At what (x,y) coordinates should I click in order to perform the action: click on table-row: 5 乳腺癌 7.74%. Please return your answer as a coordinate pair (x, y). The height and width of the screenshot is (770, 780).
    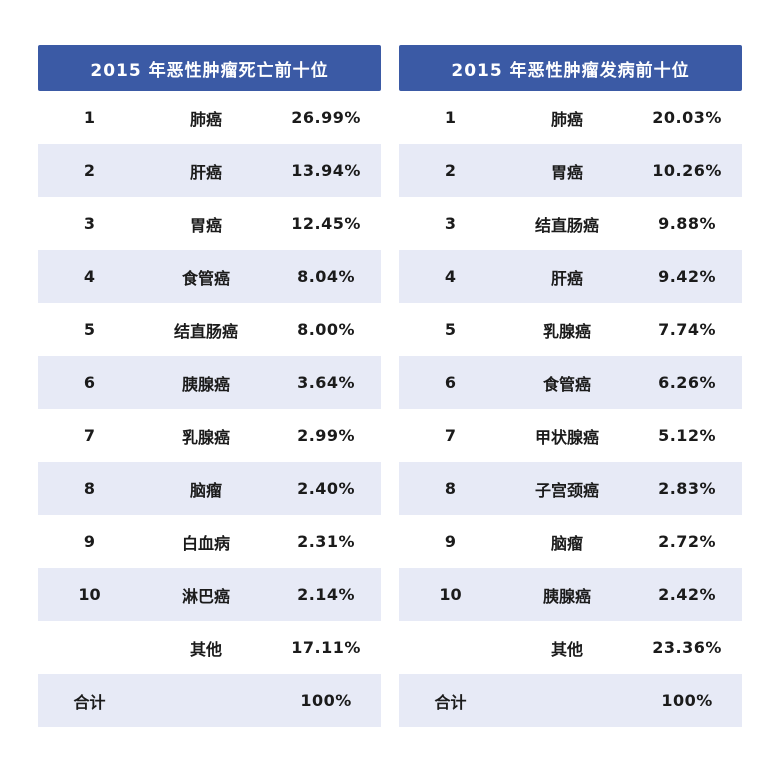
    Looking at the image, I should click on (570, 329).